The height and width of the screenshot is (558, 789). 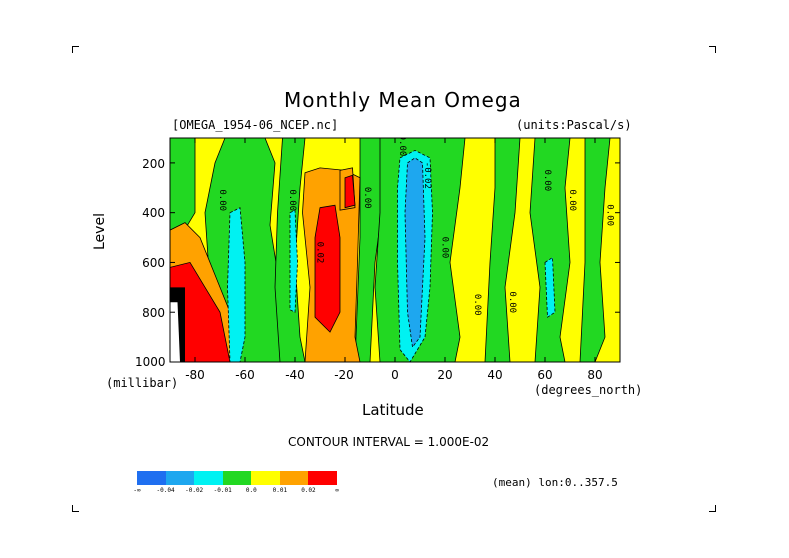 I want to click on dataset-name: [OMEGA_1954-06_NCEP.nc], so click(x=255, y=125).